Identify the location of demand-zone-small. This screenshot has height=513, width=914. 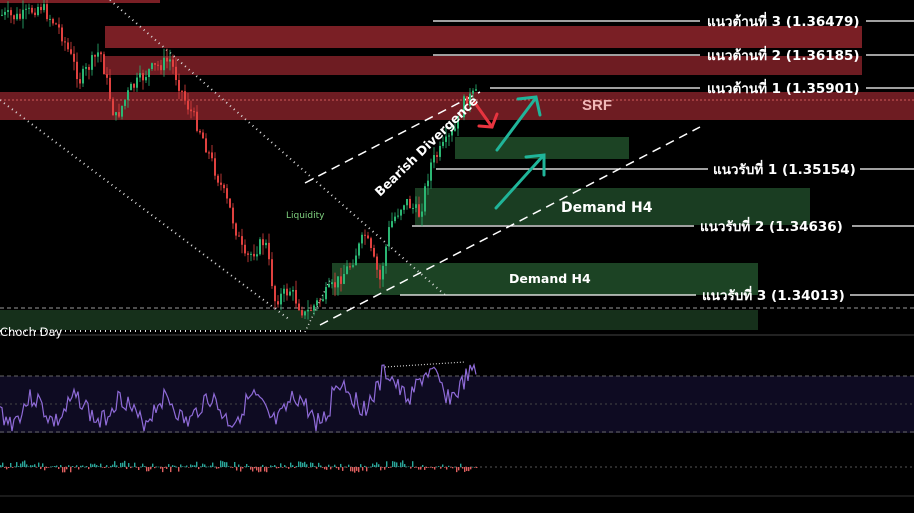
(542, 148).